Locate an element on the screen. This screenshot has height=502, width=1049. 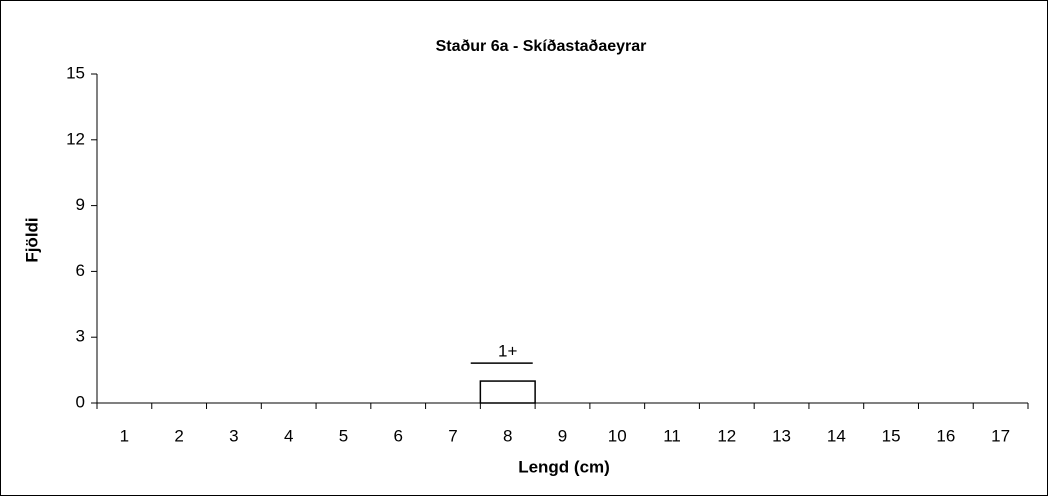
chart-title: Staður 6a - Skíðastaðaeyrar is located at coordinates (541, 46).